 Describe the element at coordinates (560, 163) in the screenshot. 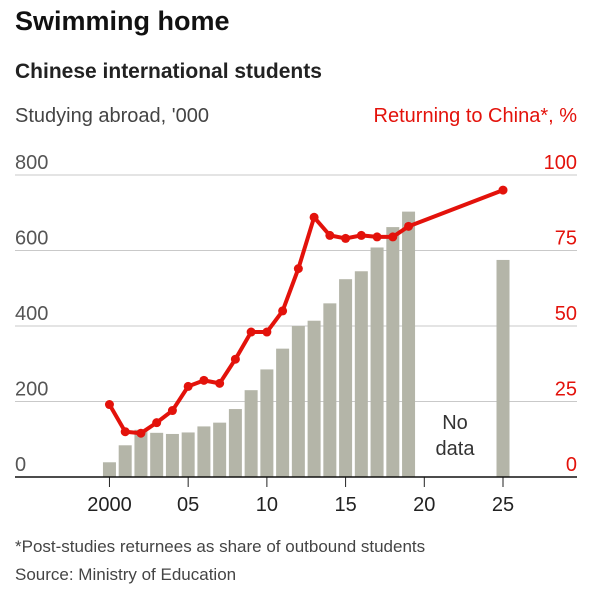

I see `y2-tick-label: 100` at that location.